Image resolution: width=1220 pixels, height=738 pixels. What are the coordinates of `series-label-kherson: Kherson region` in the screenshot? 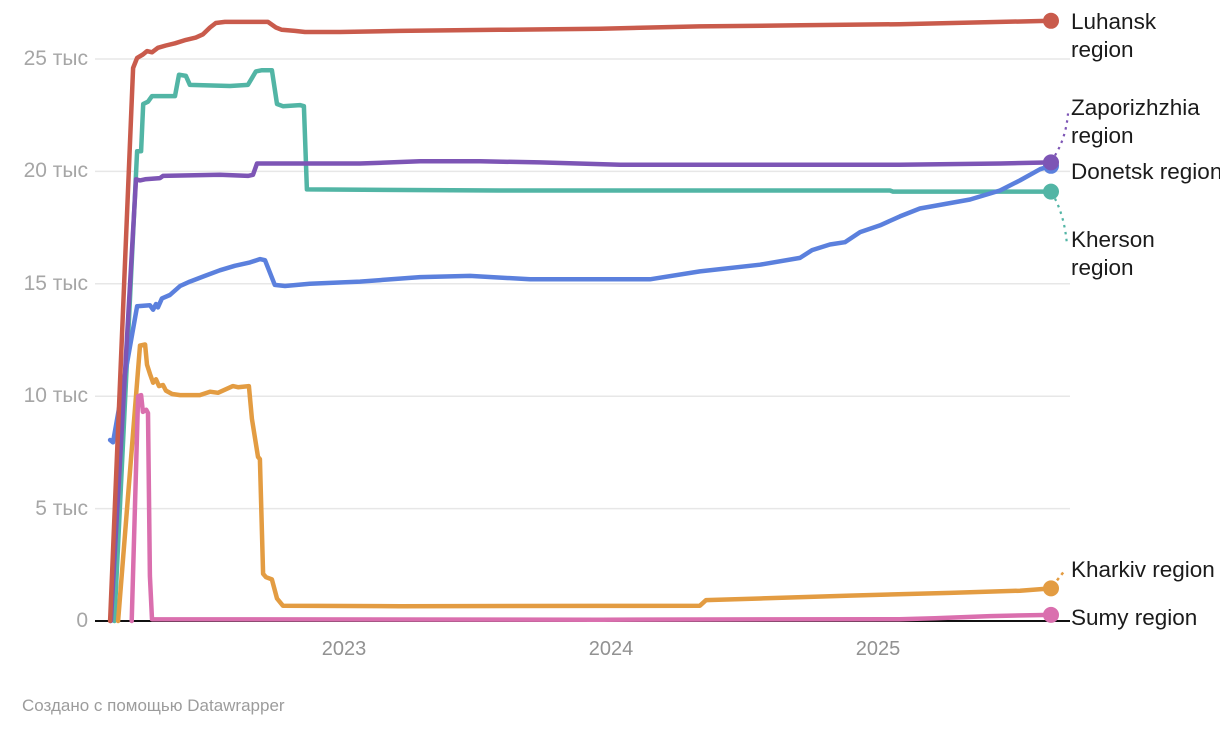 It's located at (1113, 253).